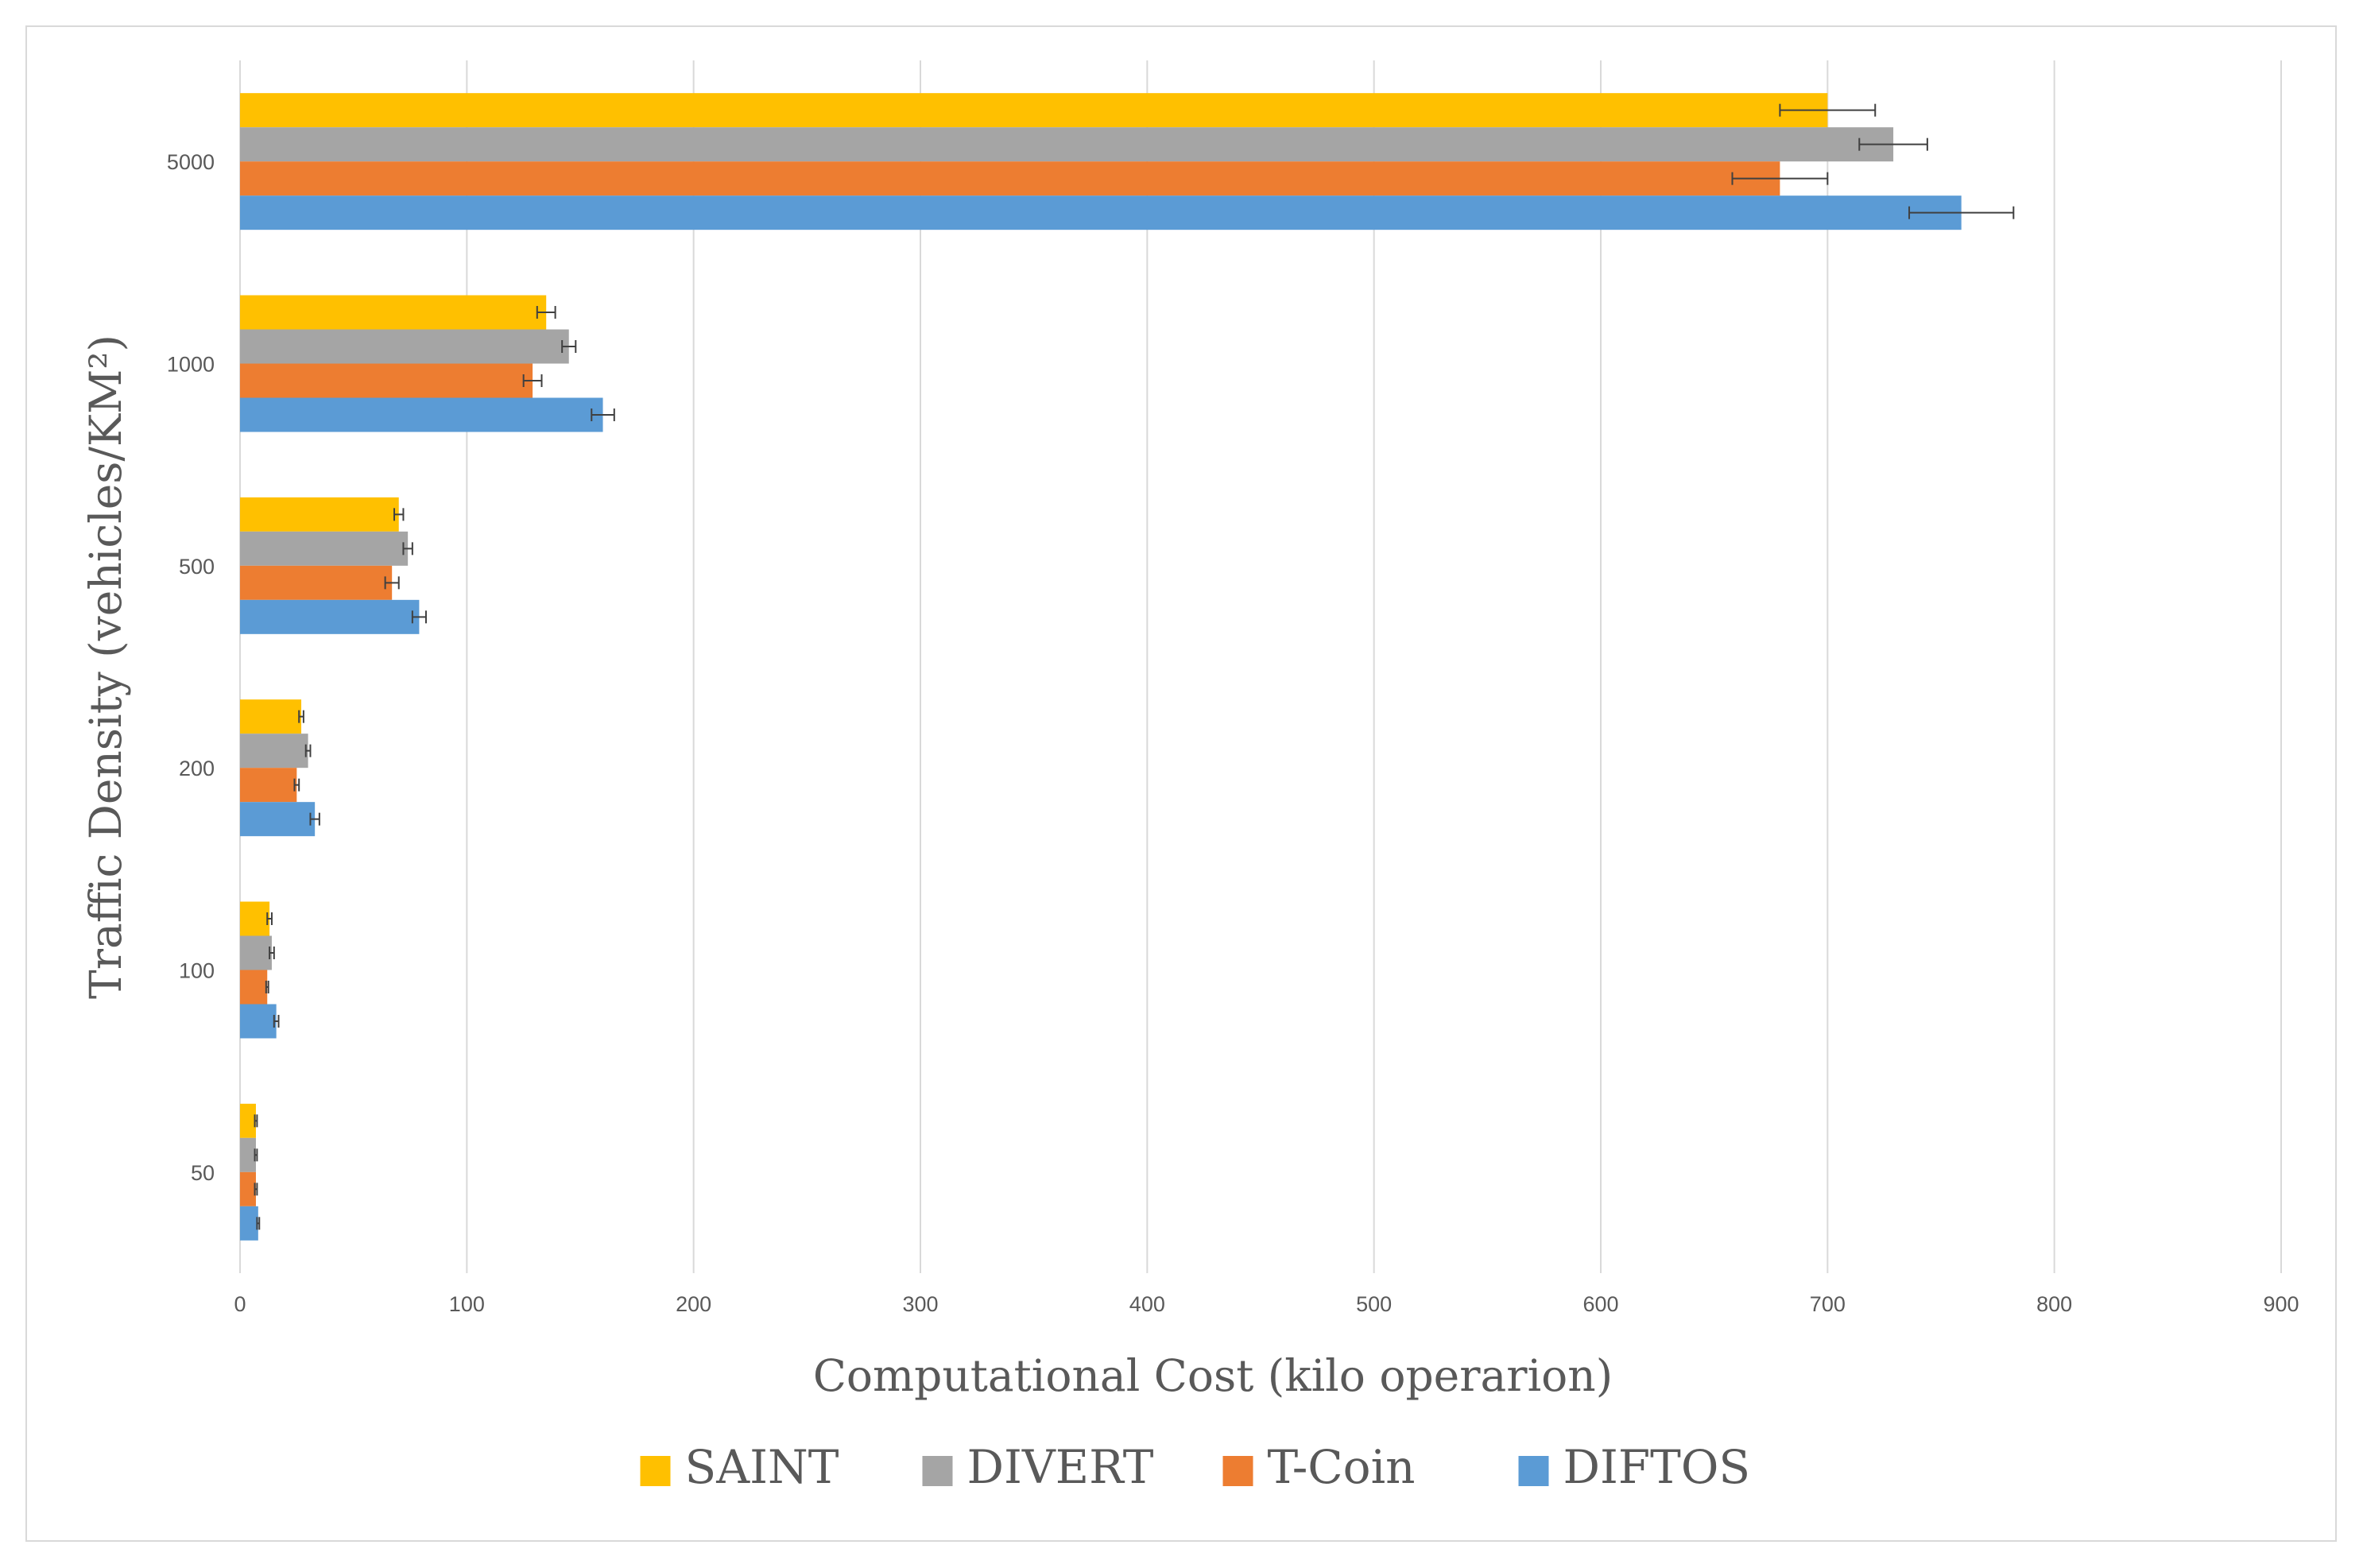 The width and height of the screenshot is (2363, 1568). What do you see at coordinates (2054, 1304) in the screenshot?
I see `x-tick-label: 800` at bounding box center [2054, 1304].